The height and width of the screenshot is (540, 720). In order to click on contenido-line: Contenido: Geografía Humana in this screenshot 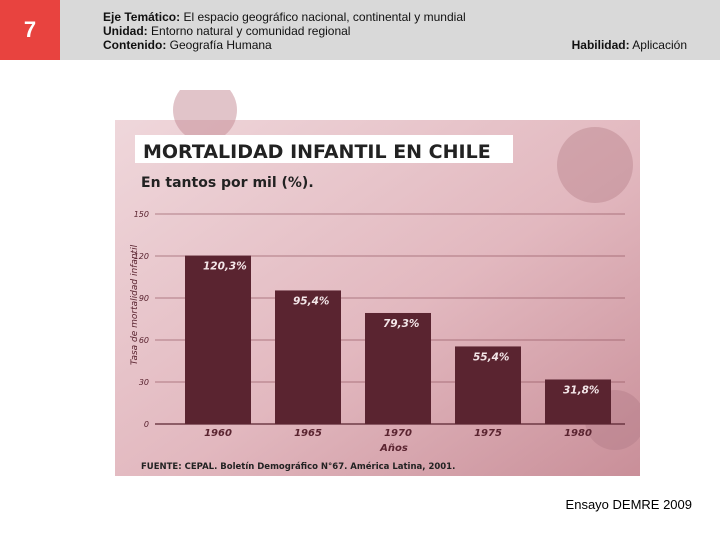, I will do `click(187, 45)`.